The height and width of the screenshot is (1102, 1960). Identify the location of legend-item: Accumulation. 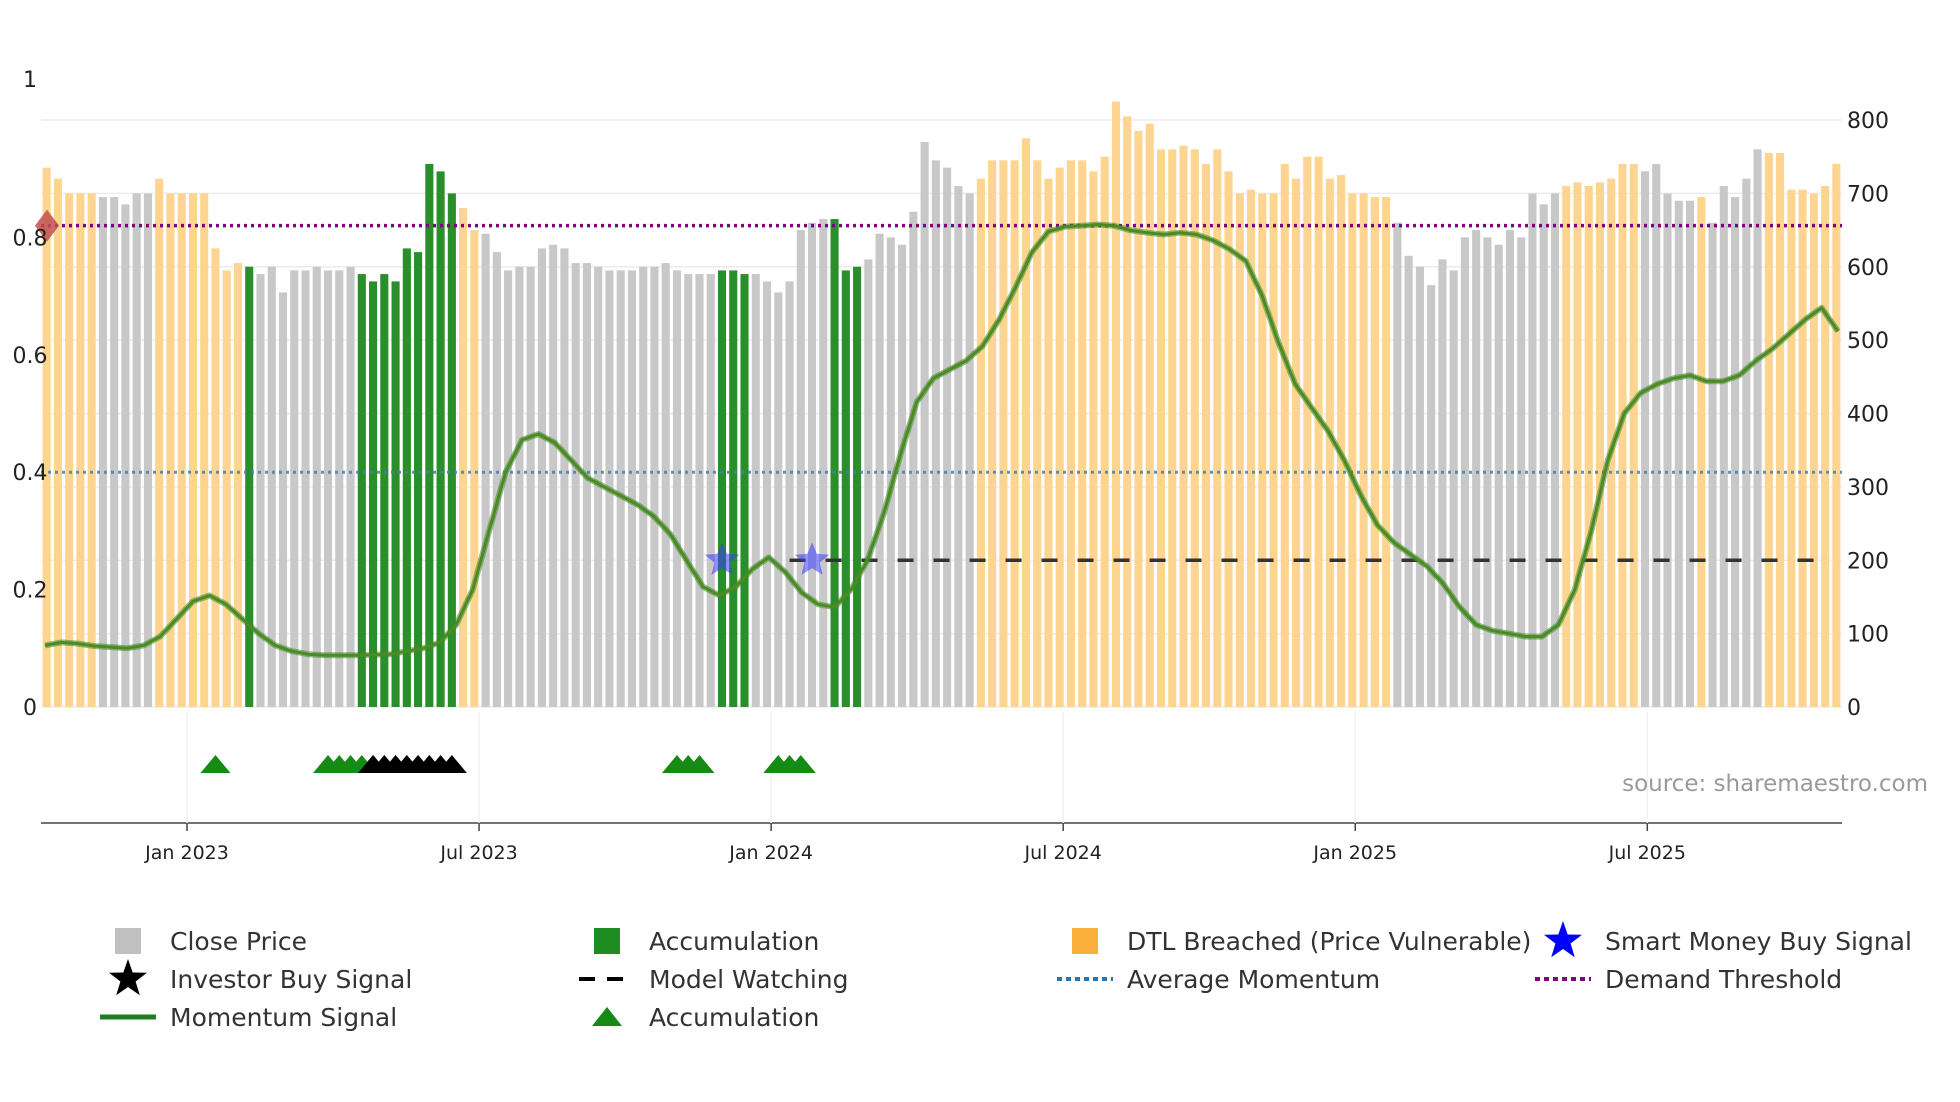
(705, 1017).